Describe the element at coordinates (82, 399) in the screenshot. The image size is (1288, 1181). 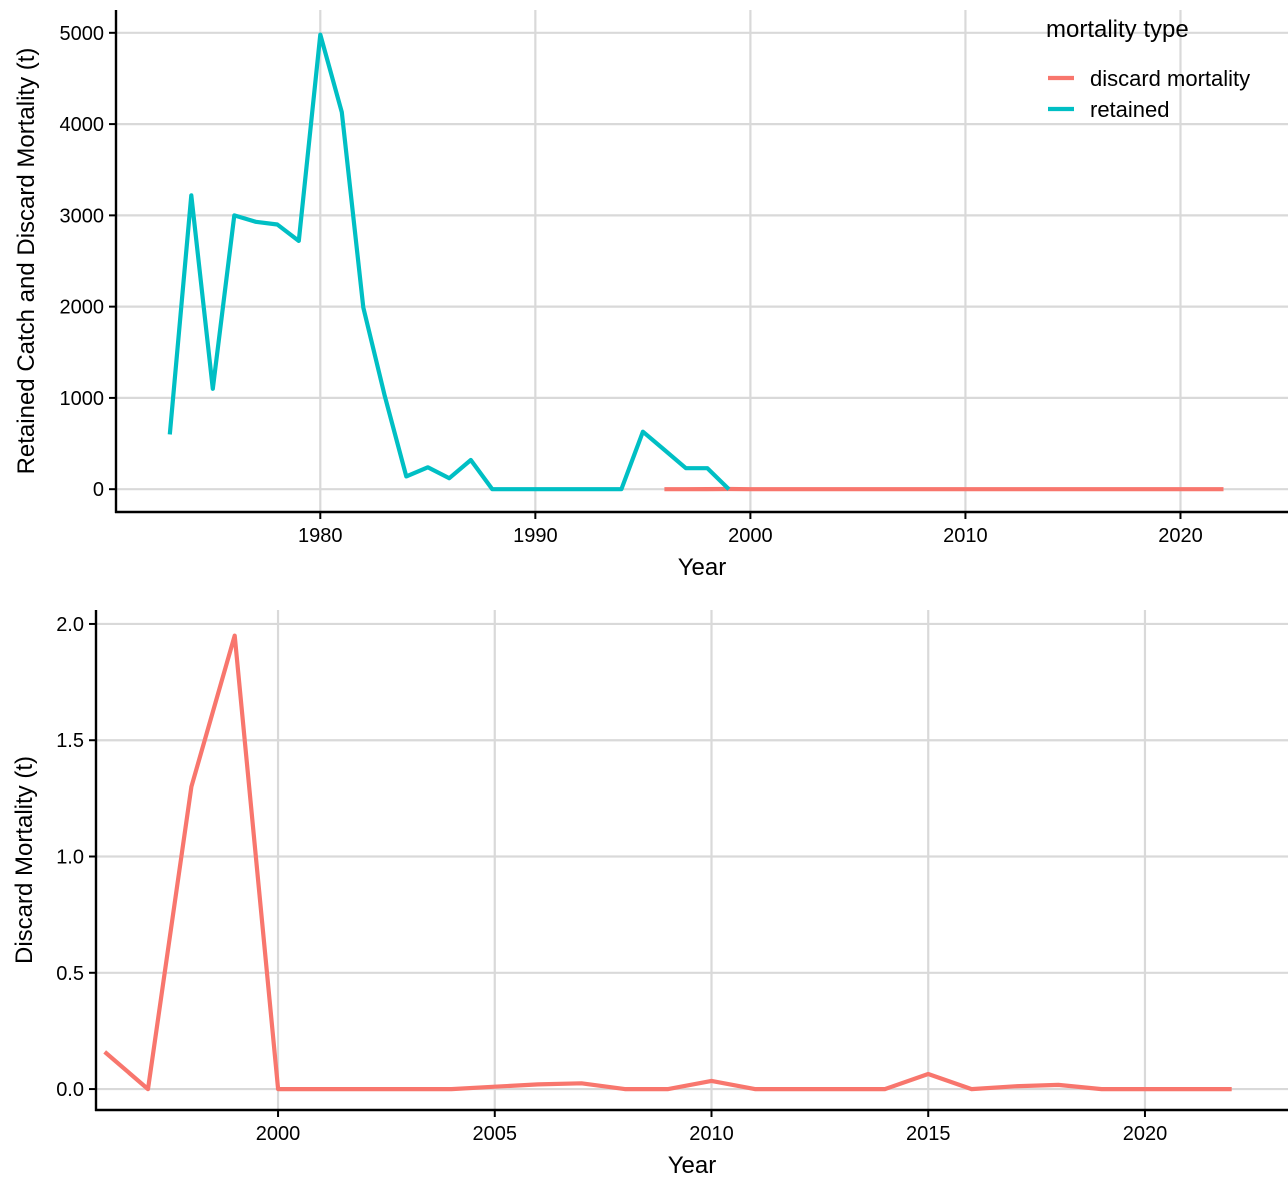
I see `y-tick-label: 1000` at that location.